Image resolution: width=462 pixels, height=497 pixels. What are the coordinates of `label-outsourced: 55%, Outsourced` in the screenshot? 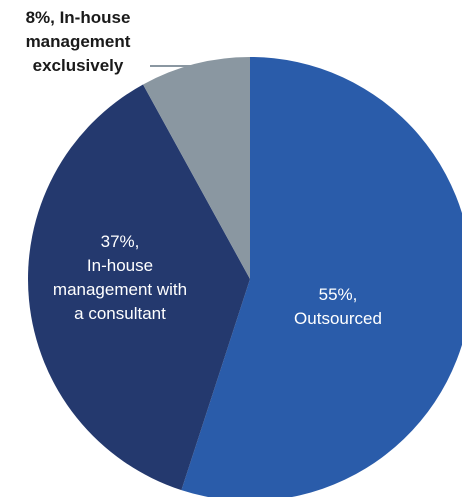 It's located at (338, 306).